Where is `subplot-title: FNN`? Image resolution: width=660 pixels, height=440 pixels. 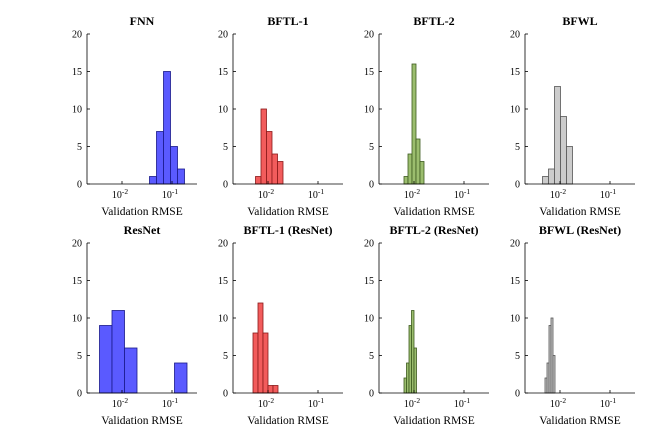 subplot-title: FNN is located at coordinates (142, 21).